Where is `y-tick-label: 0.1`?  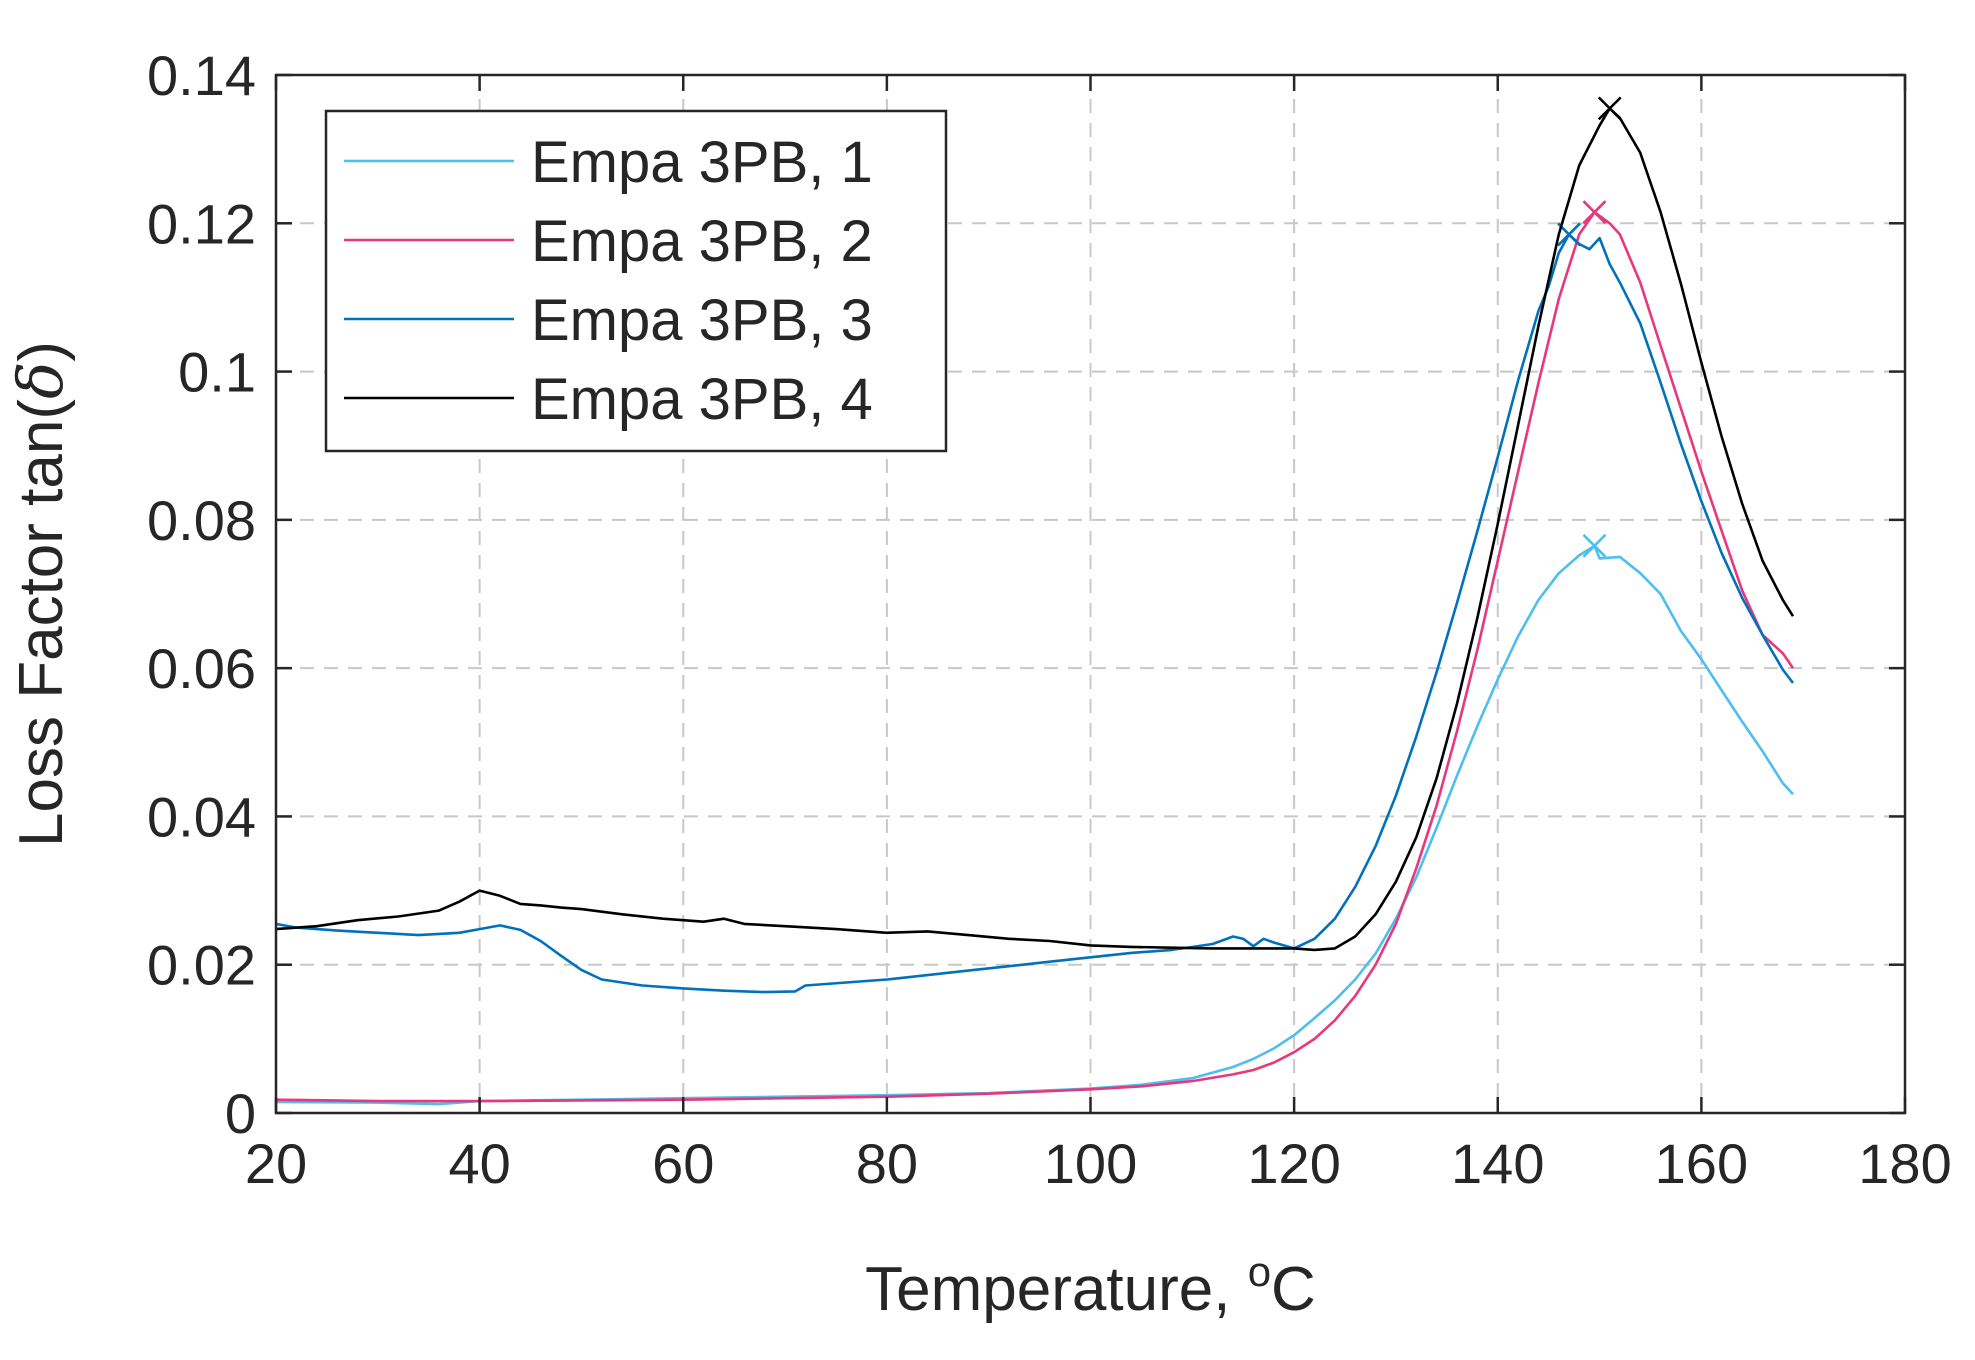 y-tick-label: 0.1 is located at coordinates (217, 372).